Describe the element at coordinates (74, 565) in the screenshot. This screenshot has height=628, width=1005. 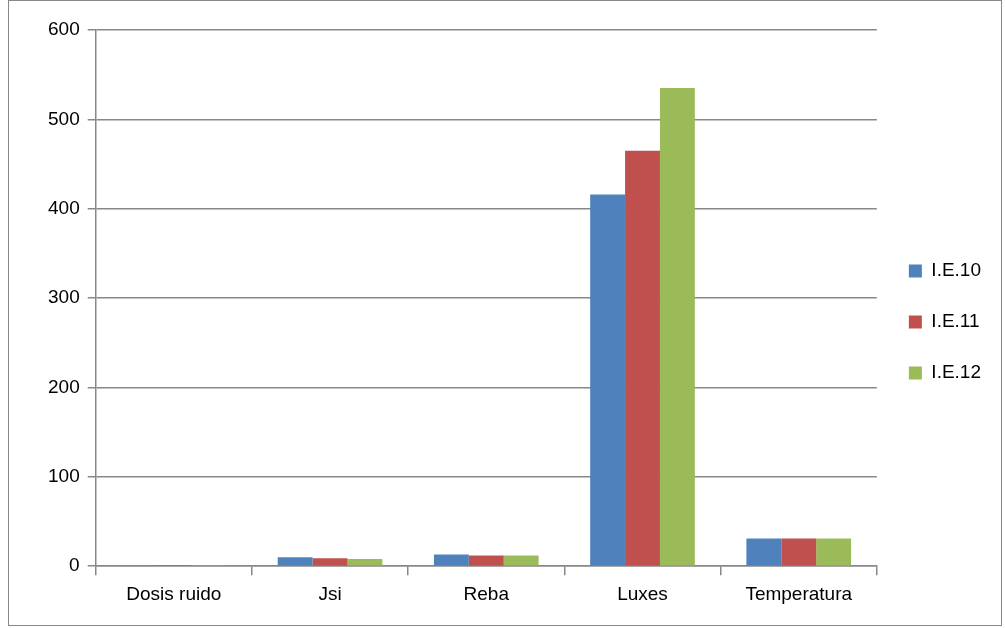
I see `y-tick-label: 0` at that location.